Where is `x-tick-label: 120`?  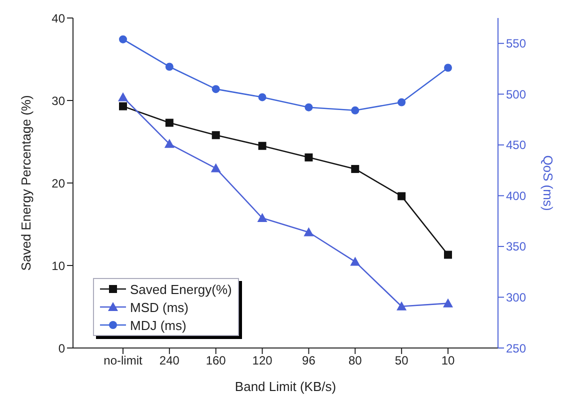 x-tick-label: 120 is located at coordinates (262, 361).